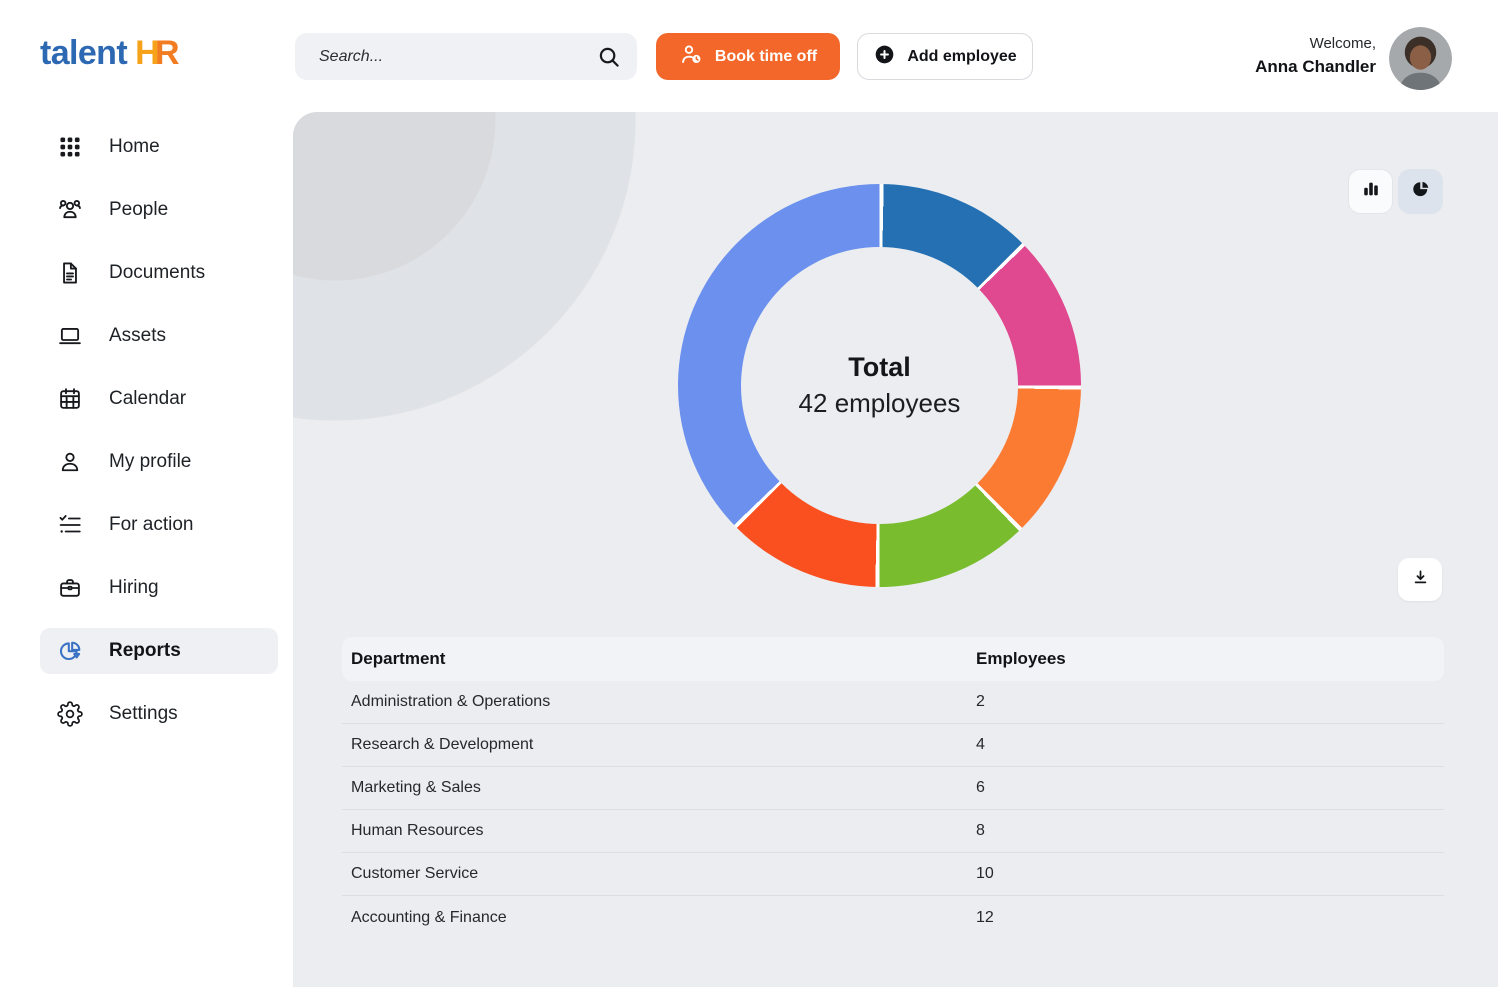 The image size is (1498, 987). What do you see at coordinates (70, 210) in the screenshot?
I see `people-icon` at bounding box center [70, 210].